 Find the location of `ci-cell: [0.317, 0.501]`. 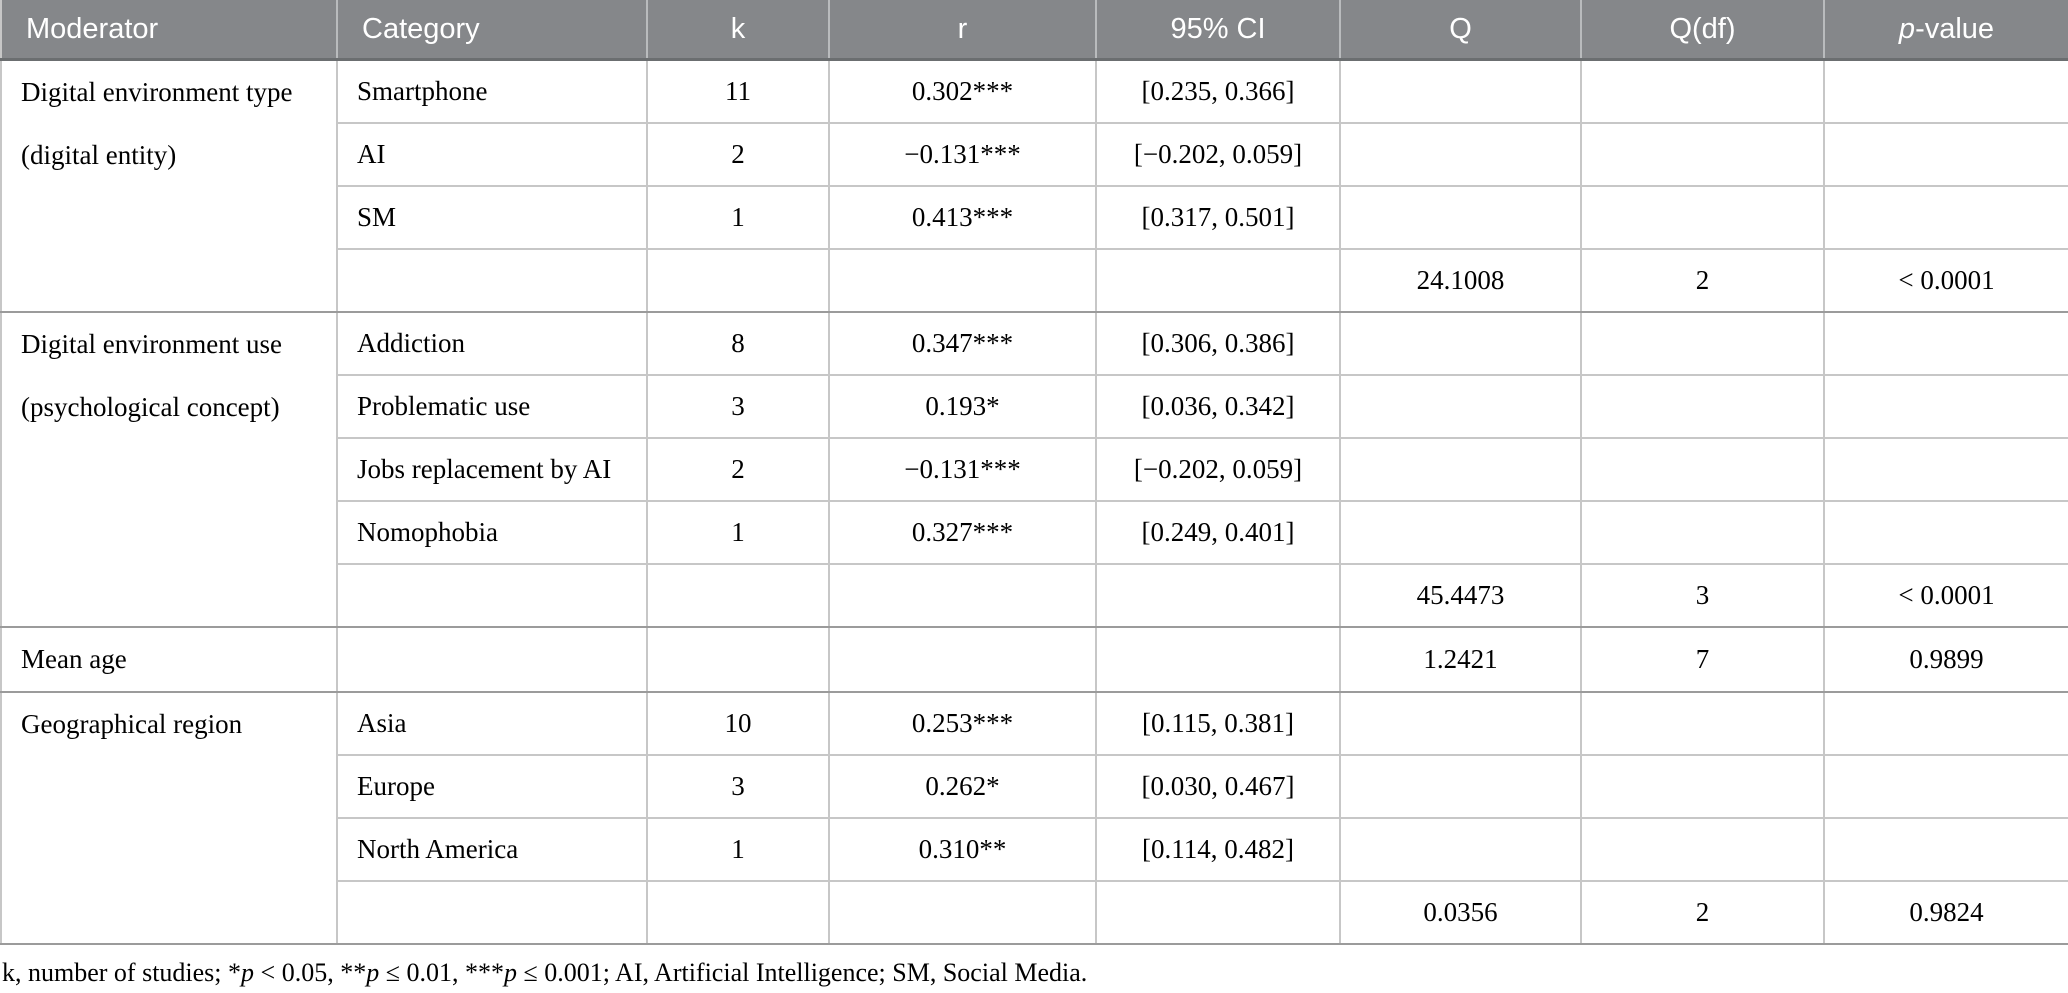

ci-cell: [0.317, 0.501] is located at coordinates (1218, 217).